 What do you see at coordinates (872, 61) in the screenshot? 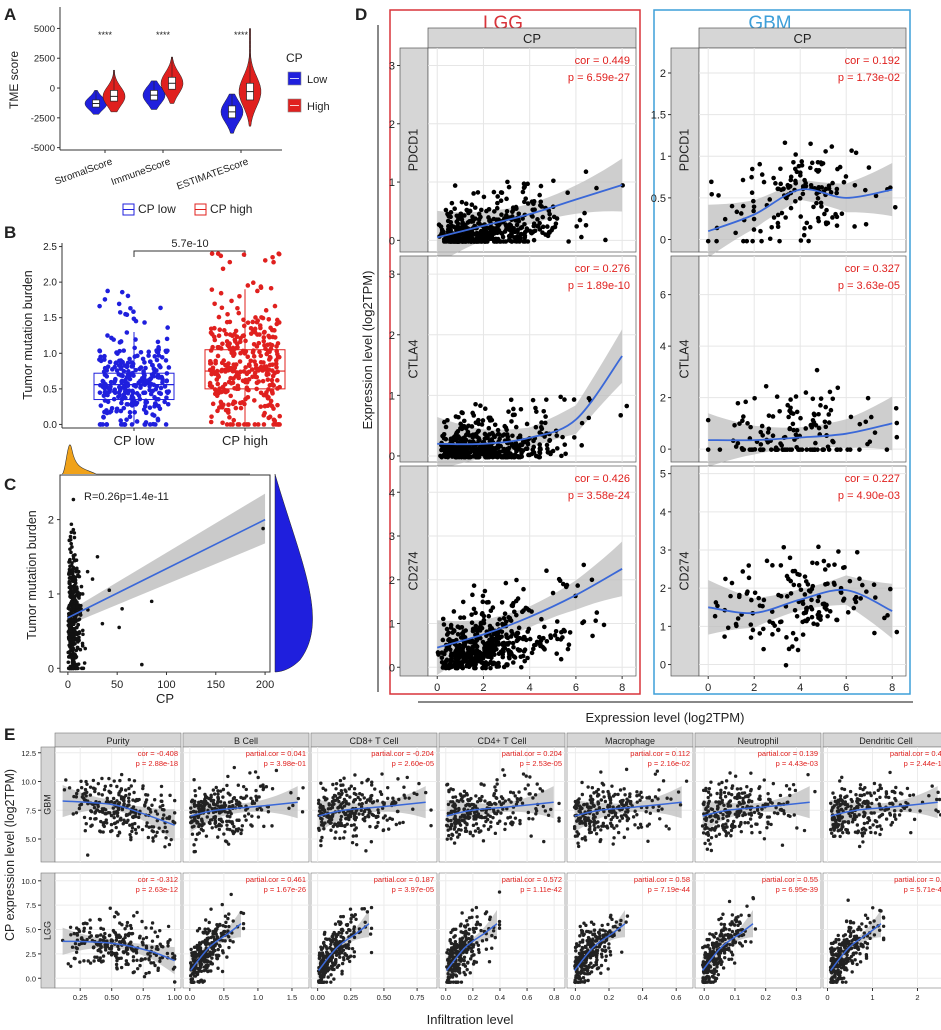
I see `cor-annotation: cor = 0.192` at bounding box center [872, 61].